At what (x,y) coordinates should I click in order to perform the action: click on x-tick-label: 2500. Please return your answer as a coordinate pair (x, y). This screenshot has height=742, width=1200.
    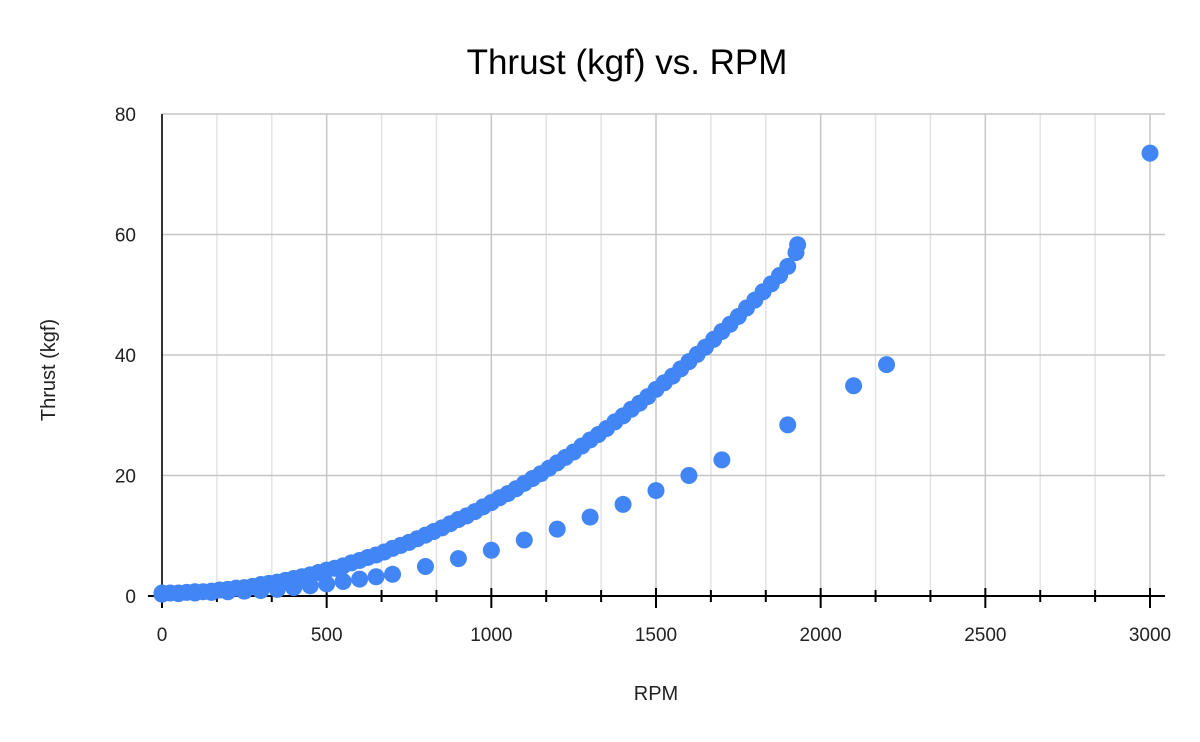
    Looking at the image, I should click on (985, 635).